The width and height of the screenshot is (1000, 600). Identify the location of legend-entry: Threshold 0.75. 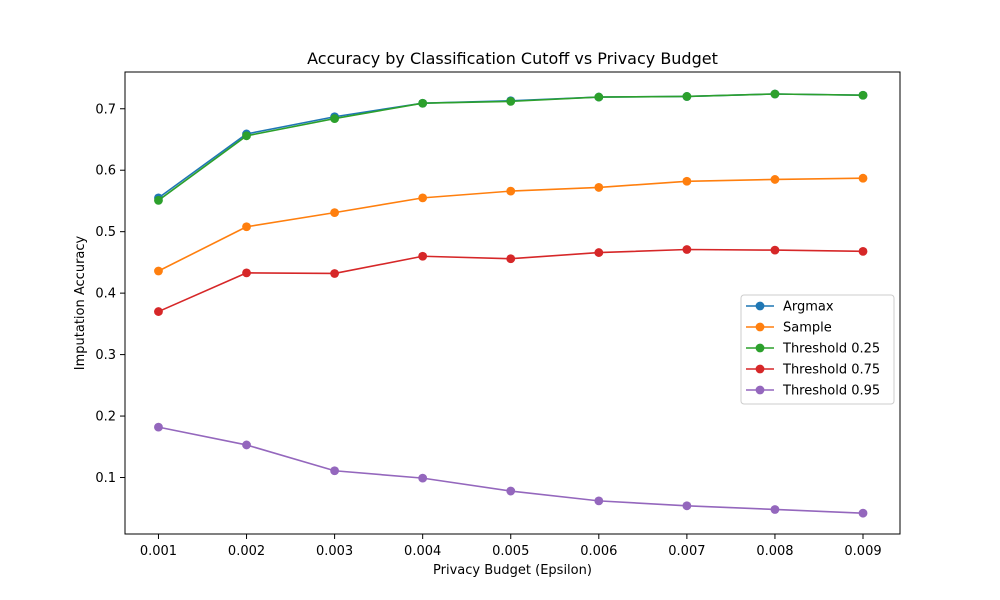
(831, 370).